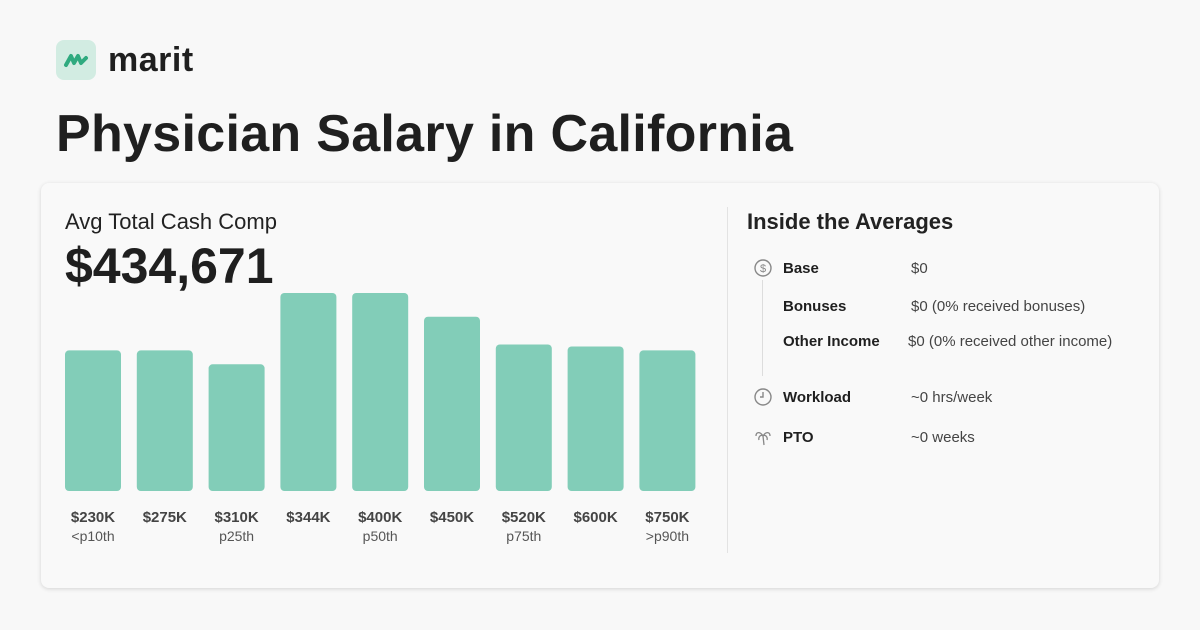 This screenshot has width=1200, height=630. I want to click on tick-label: $450K, so click(452, 517).